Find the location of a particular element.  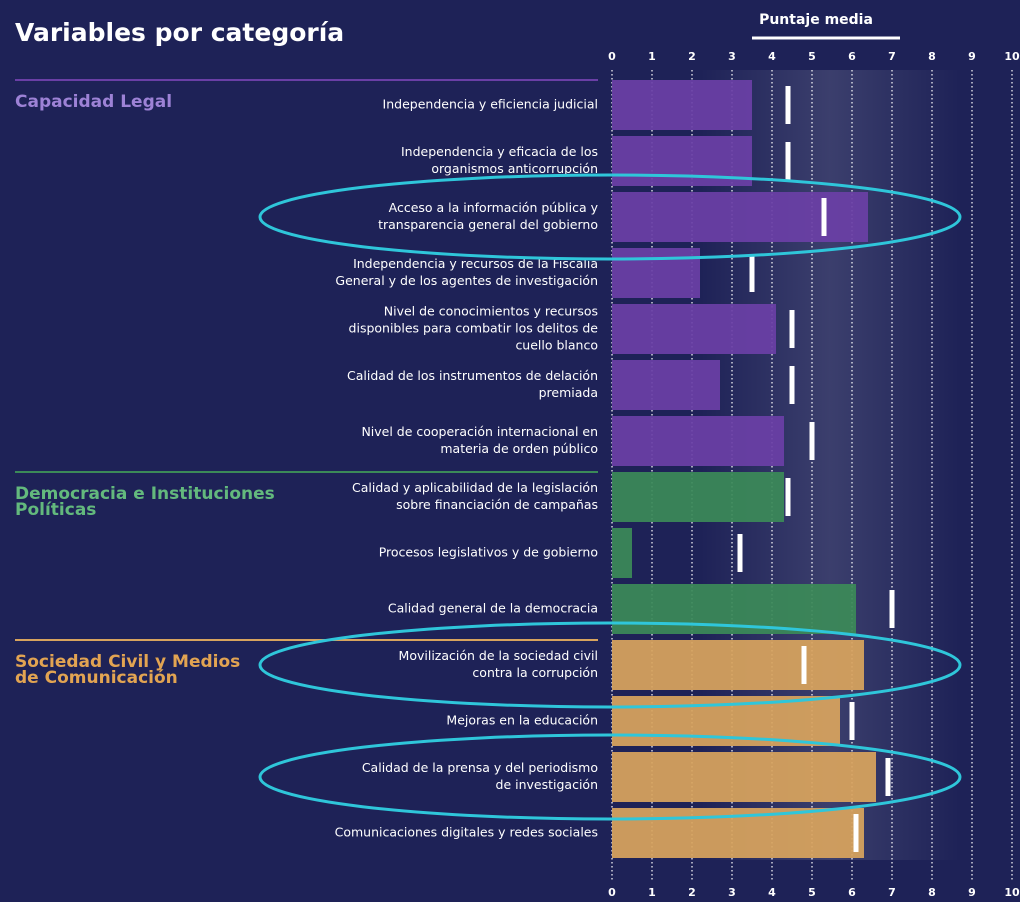

x-tick-label-top: 6 is located at coordinates (852, 56).